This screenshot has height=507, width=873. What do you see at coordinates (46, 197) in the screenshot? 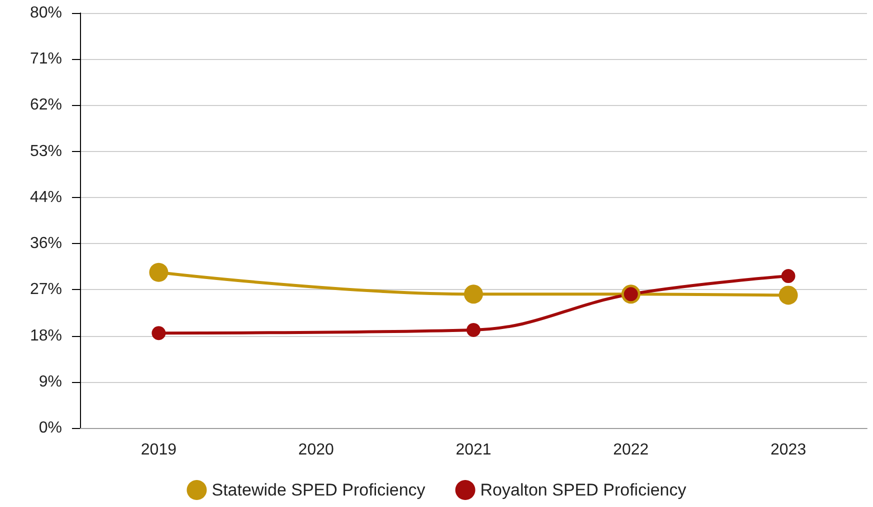
I see `y-tick-label: 44%` at bounding box center [46, 197].